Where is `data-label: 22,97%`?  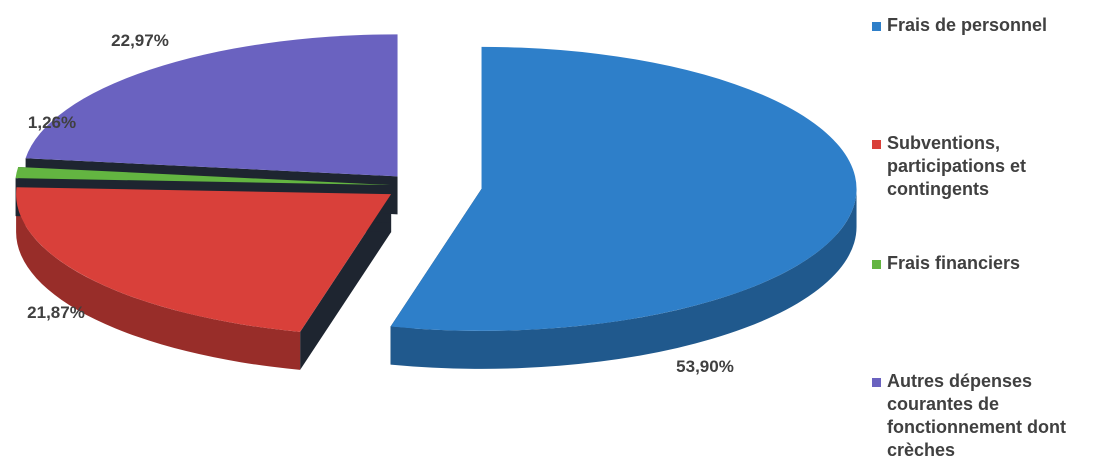
data-label: 22,97% is located at coordinates (140, 40).